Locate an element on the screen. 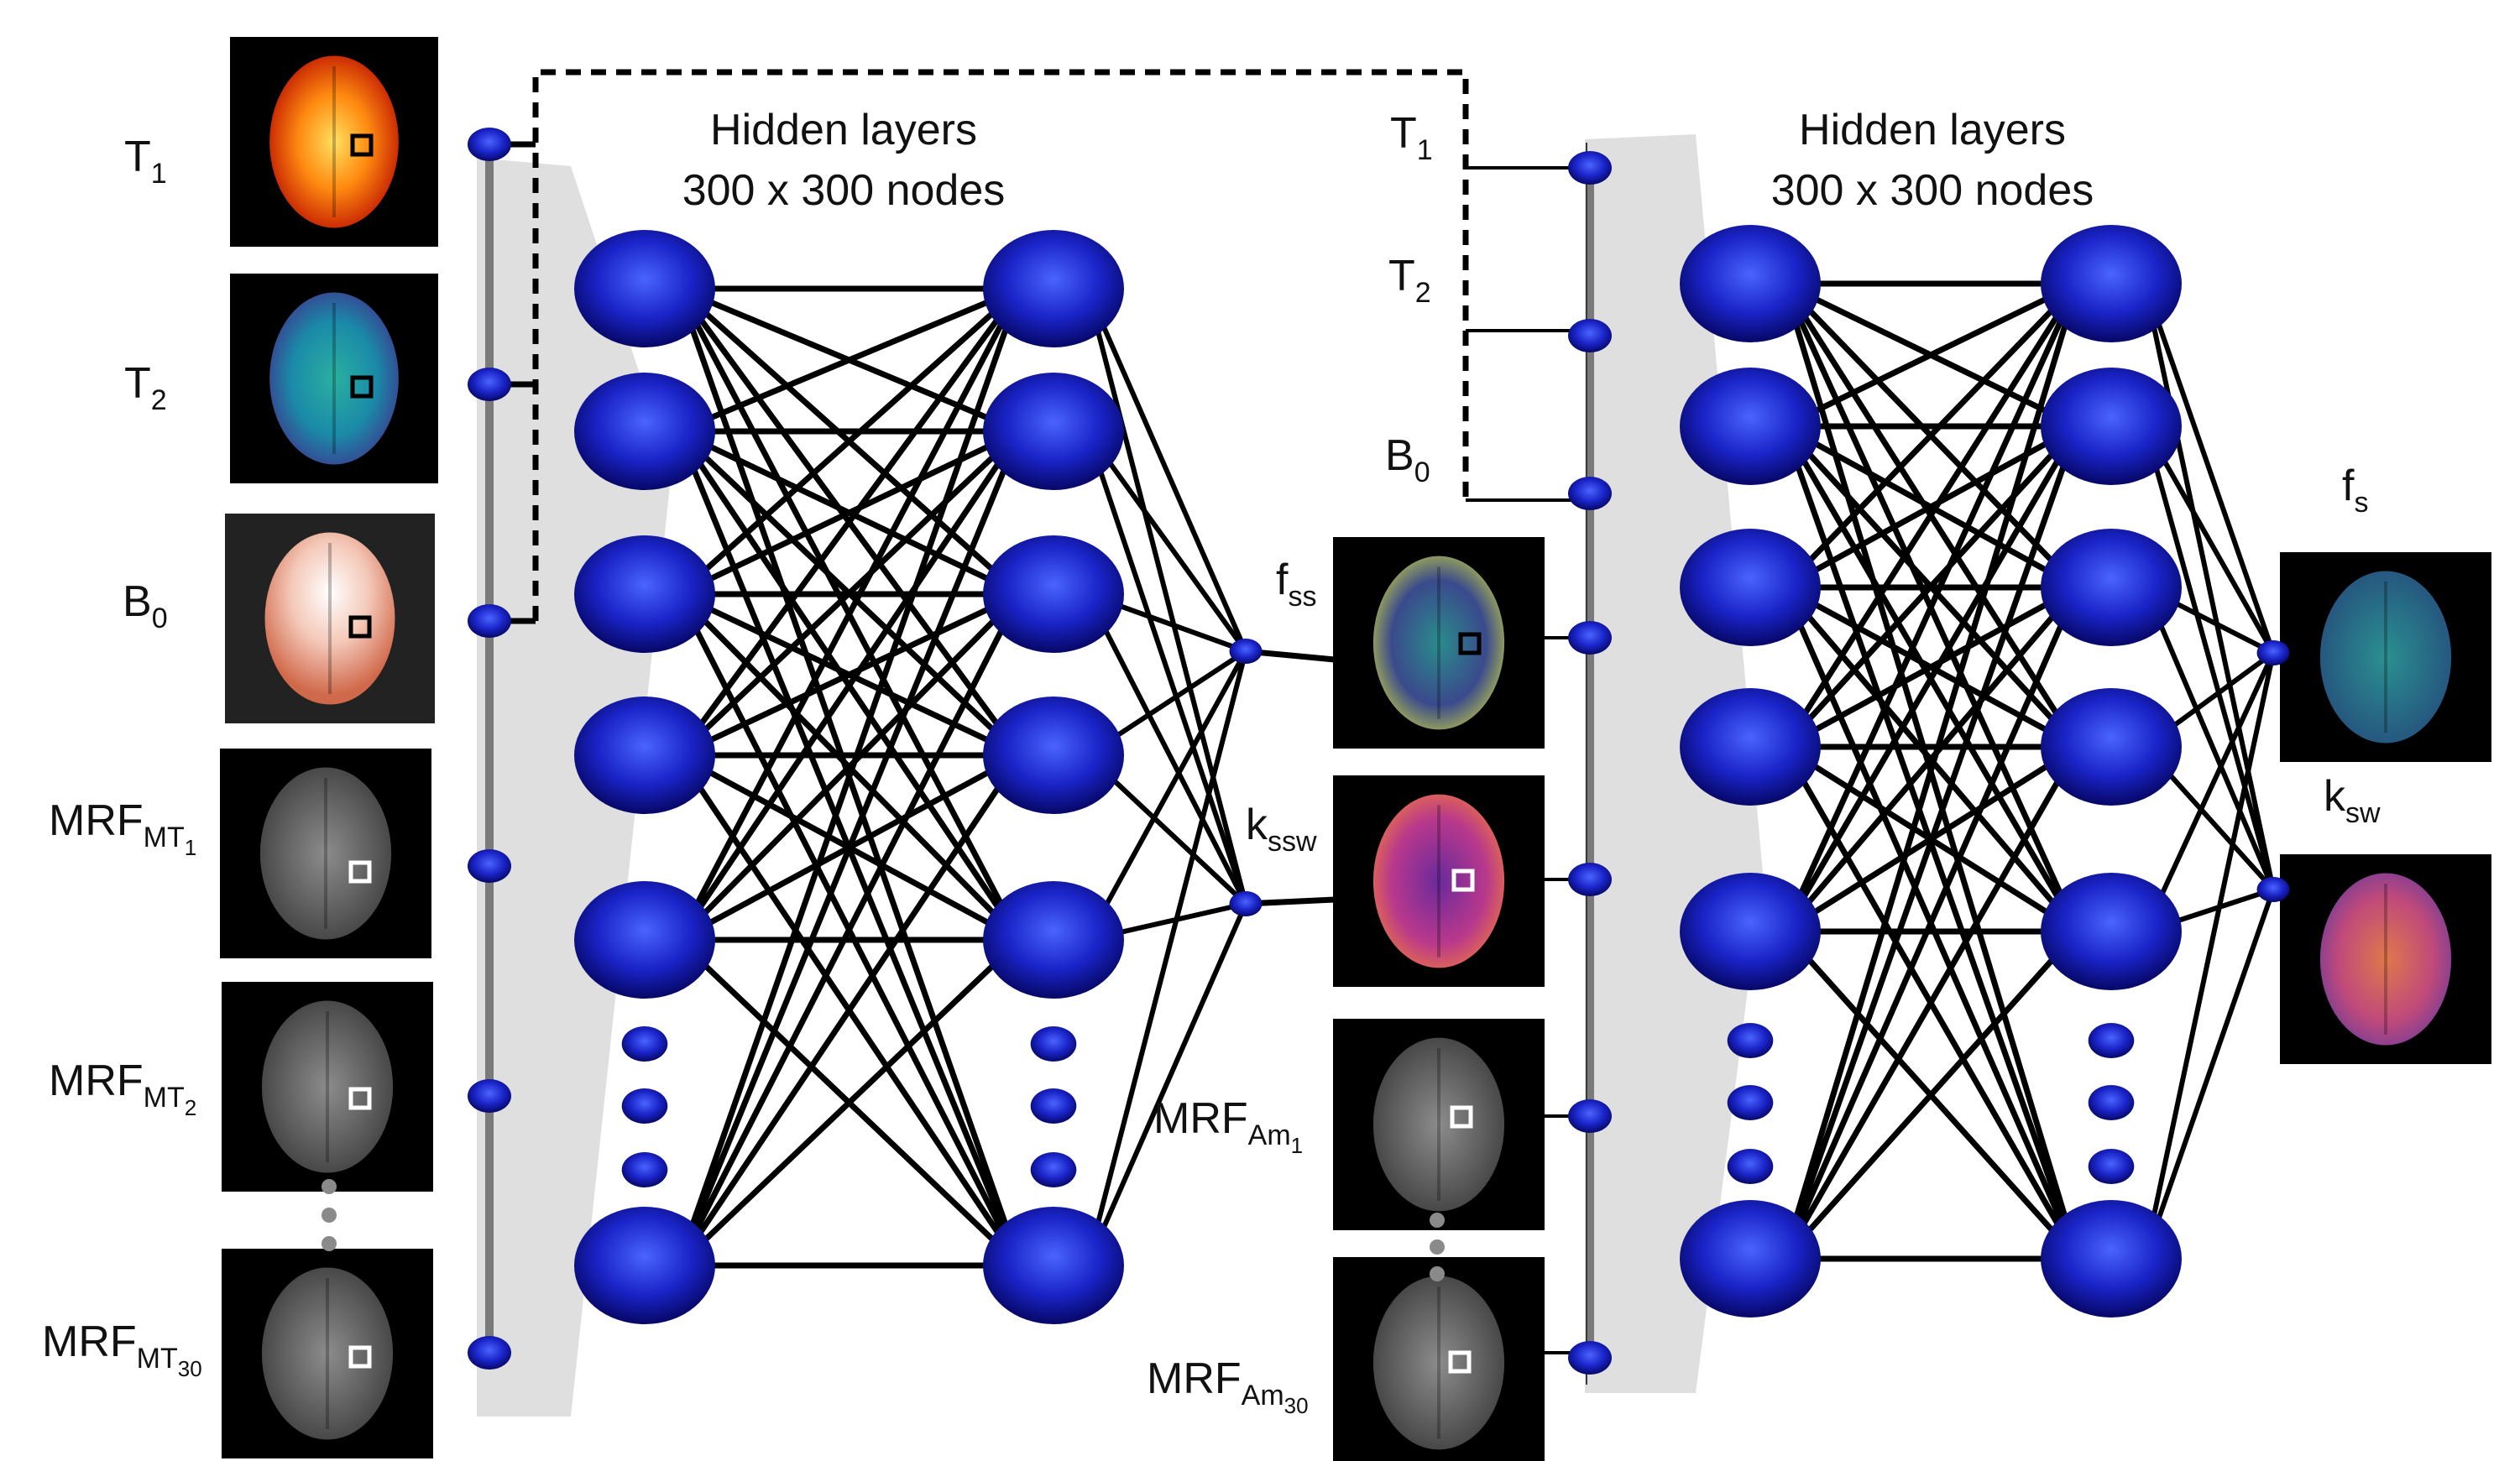 The width and height of the screenshot is (2520, 1461). thumb-kssw is located at coordinates (1439, 881).